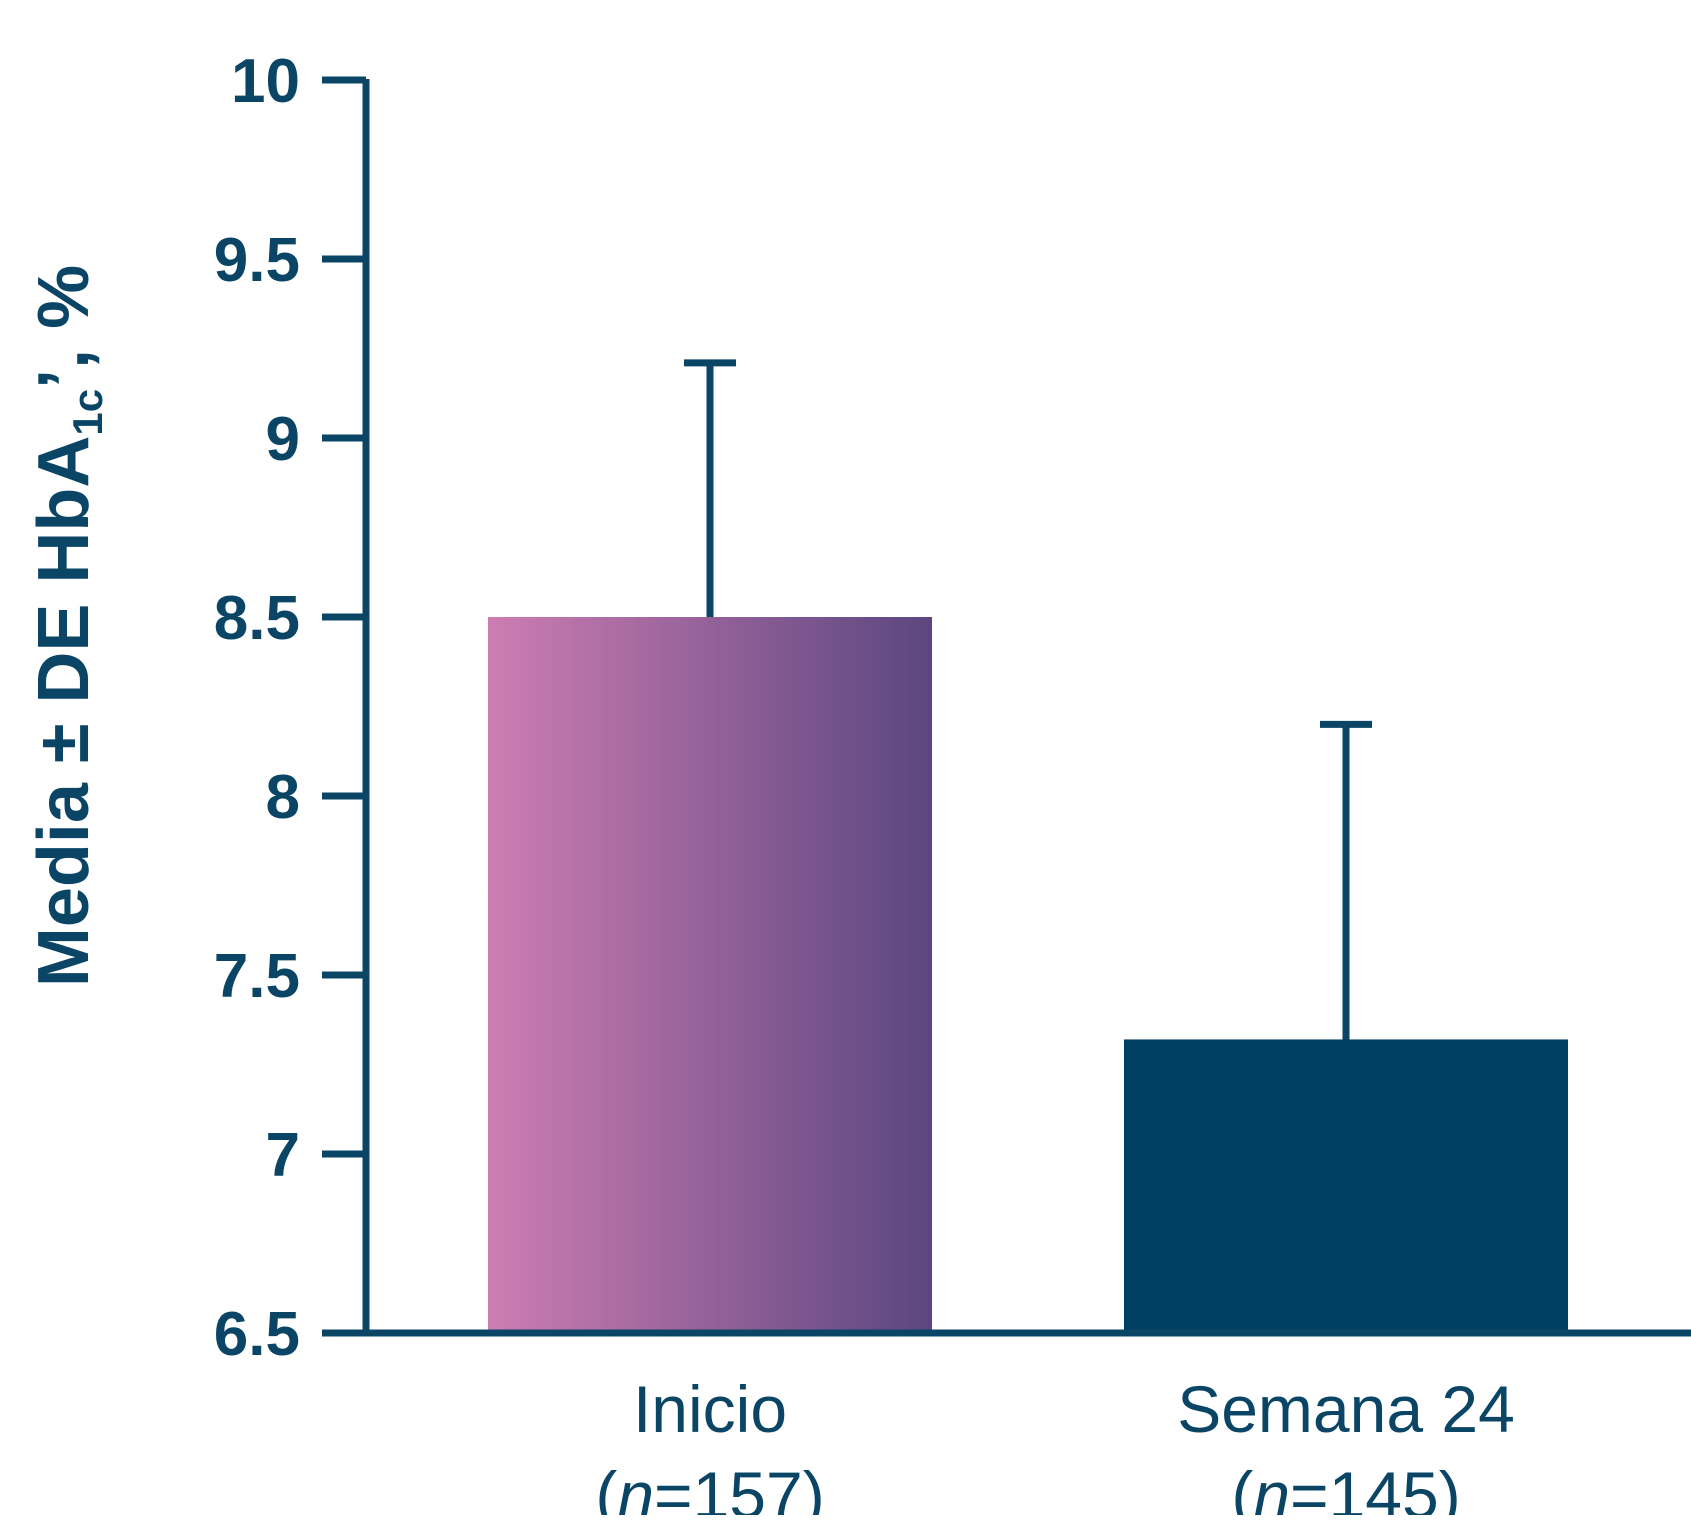  What do you see at coordinates (1055, 1446) in the screenshot?
I see `x-categories-layer: Inicio(n=157)Semana 24(n=145)` at bounding box center [1055, 1446].